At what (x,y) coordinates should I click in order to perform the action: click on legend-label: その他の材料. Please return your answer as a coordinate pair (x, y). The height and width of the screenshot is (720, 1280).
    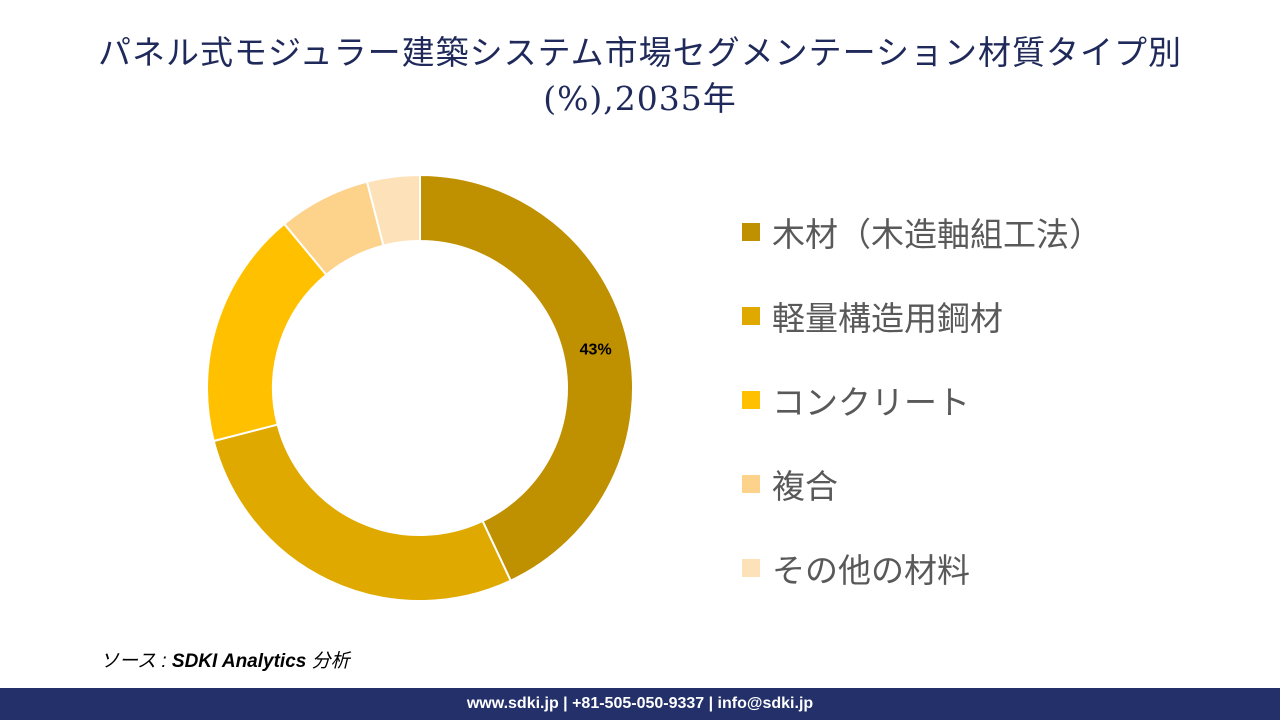
    Looking at the image, I should click on (871, 570).